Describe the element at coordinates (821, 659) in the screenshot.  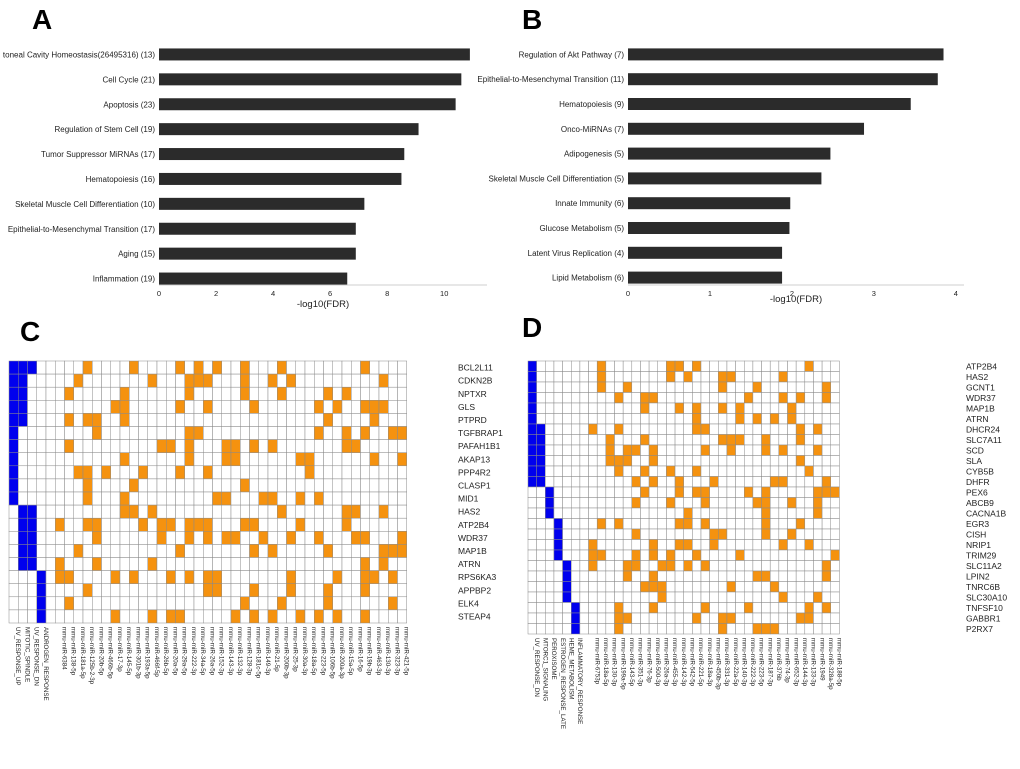
I see `heatmap-d-mirna-col-label-26: mmu-miR-1949` at that location.